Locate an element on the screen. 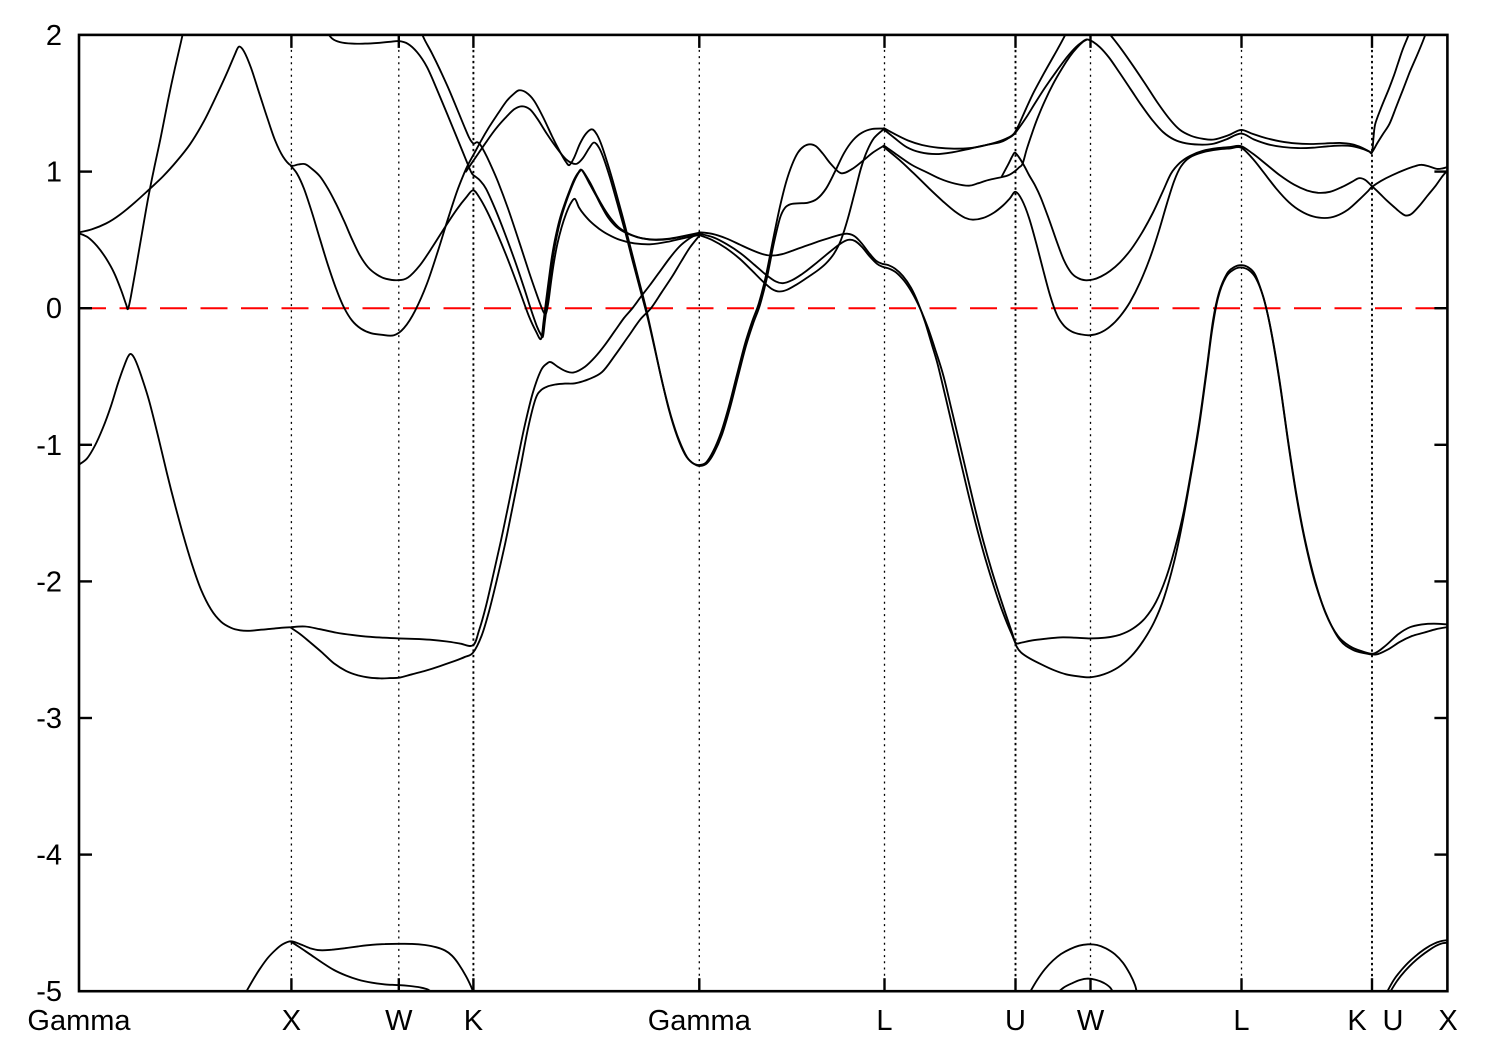  svg-text: -2 is located at coordinates (49, 582).